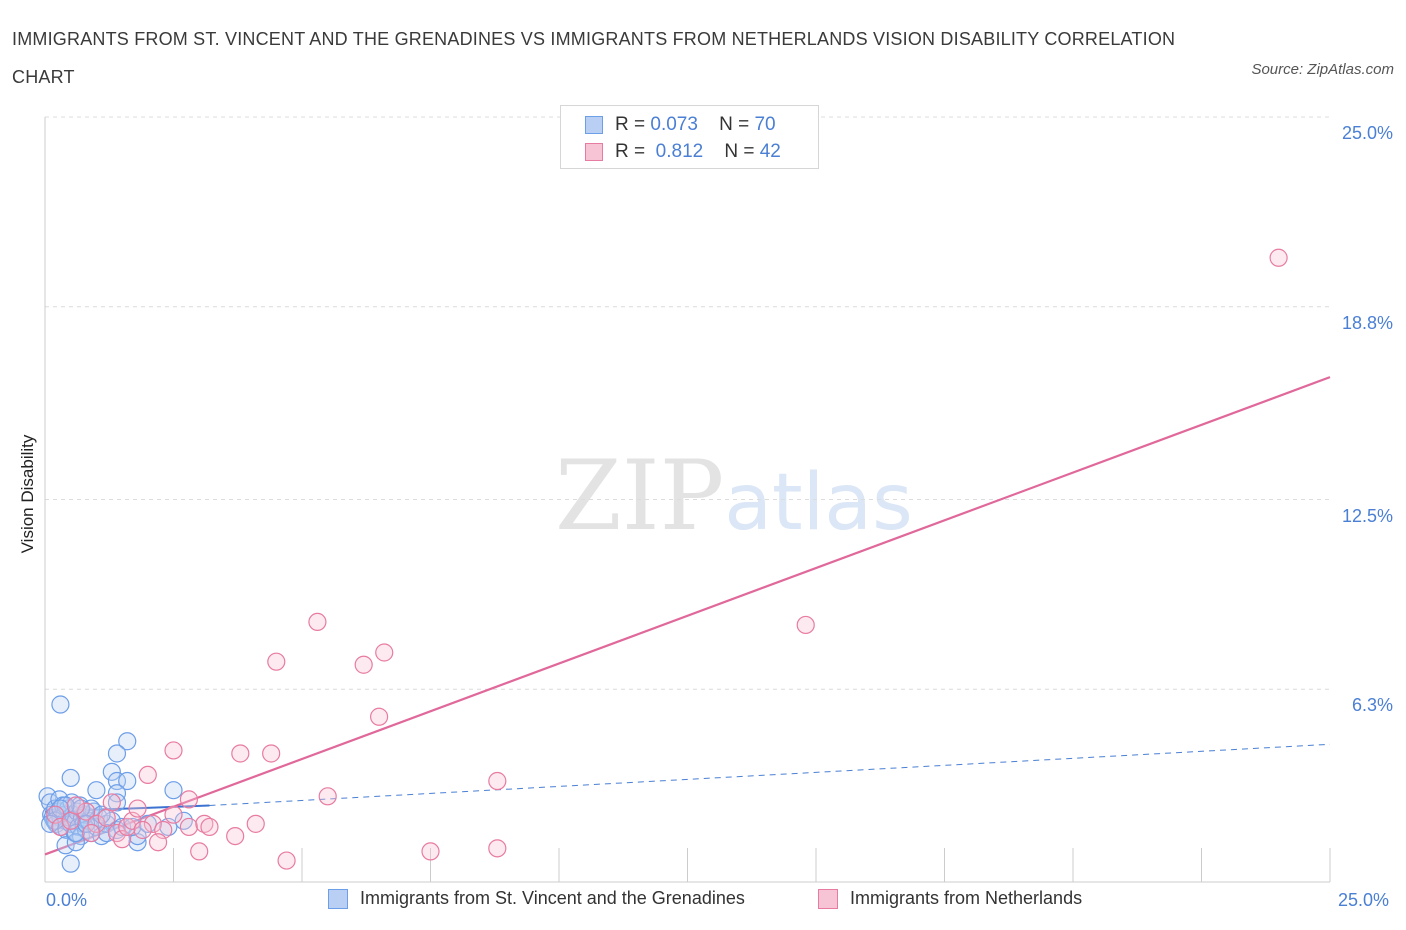 The width and height of the screenshot is (1406, 930). Describe the element at coordinates (1367, 515) in the screenshot. I see `y-tick-label: 12.5%` at that location.